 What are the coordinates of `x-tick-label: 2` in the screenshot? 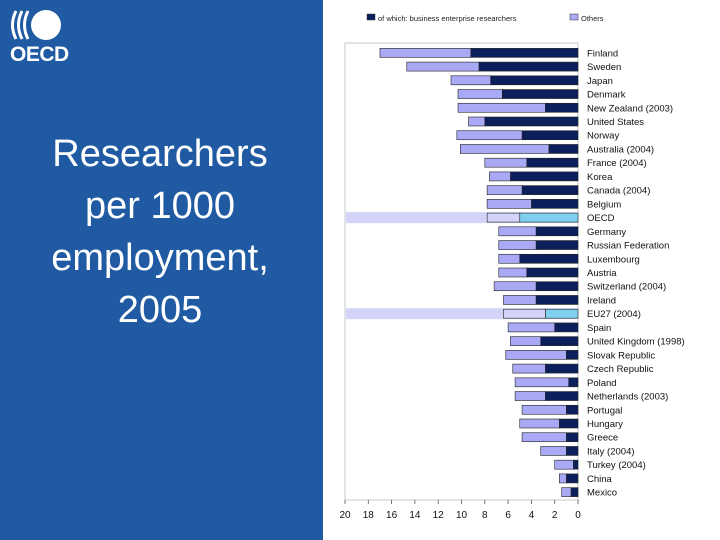 It's located at (555, 515).